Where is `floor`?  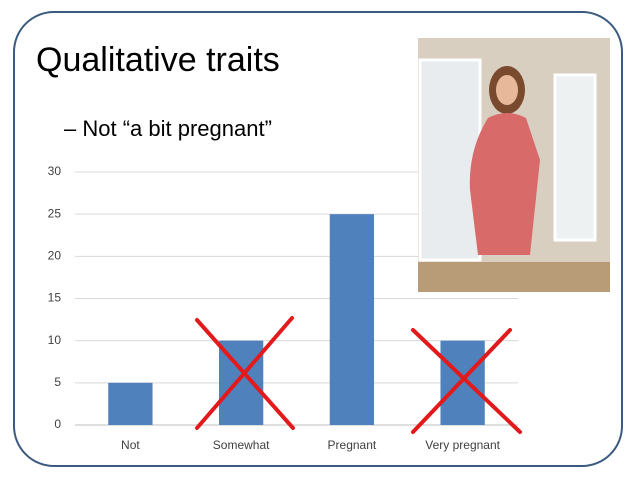
floor is located at coordinates (514, 277).